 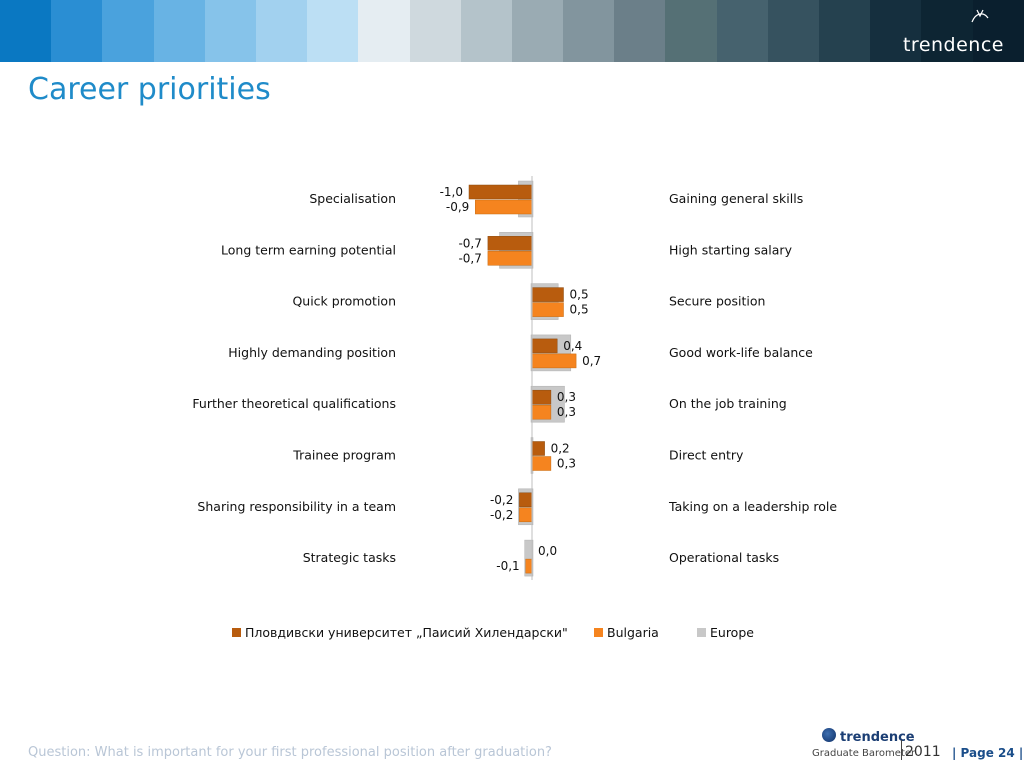 I want to click on brand-logo-text: trendence, so click(x=953, y=45).